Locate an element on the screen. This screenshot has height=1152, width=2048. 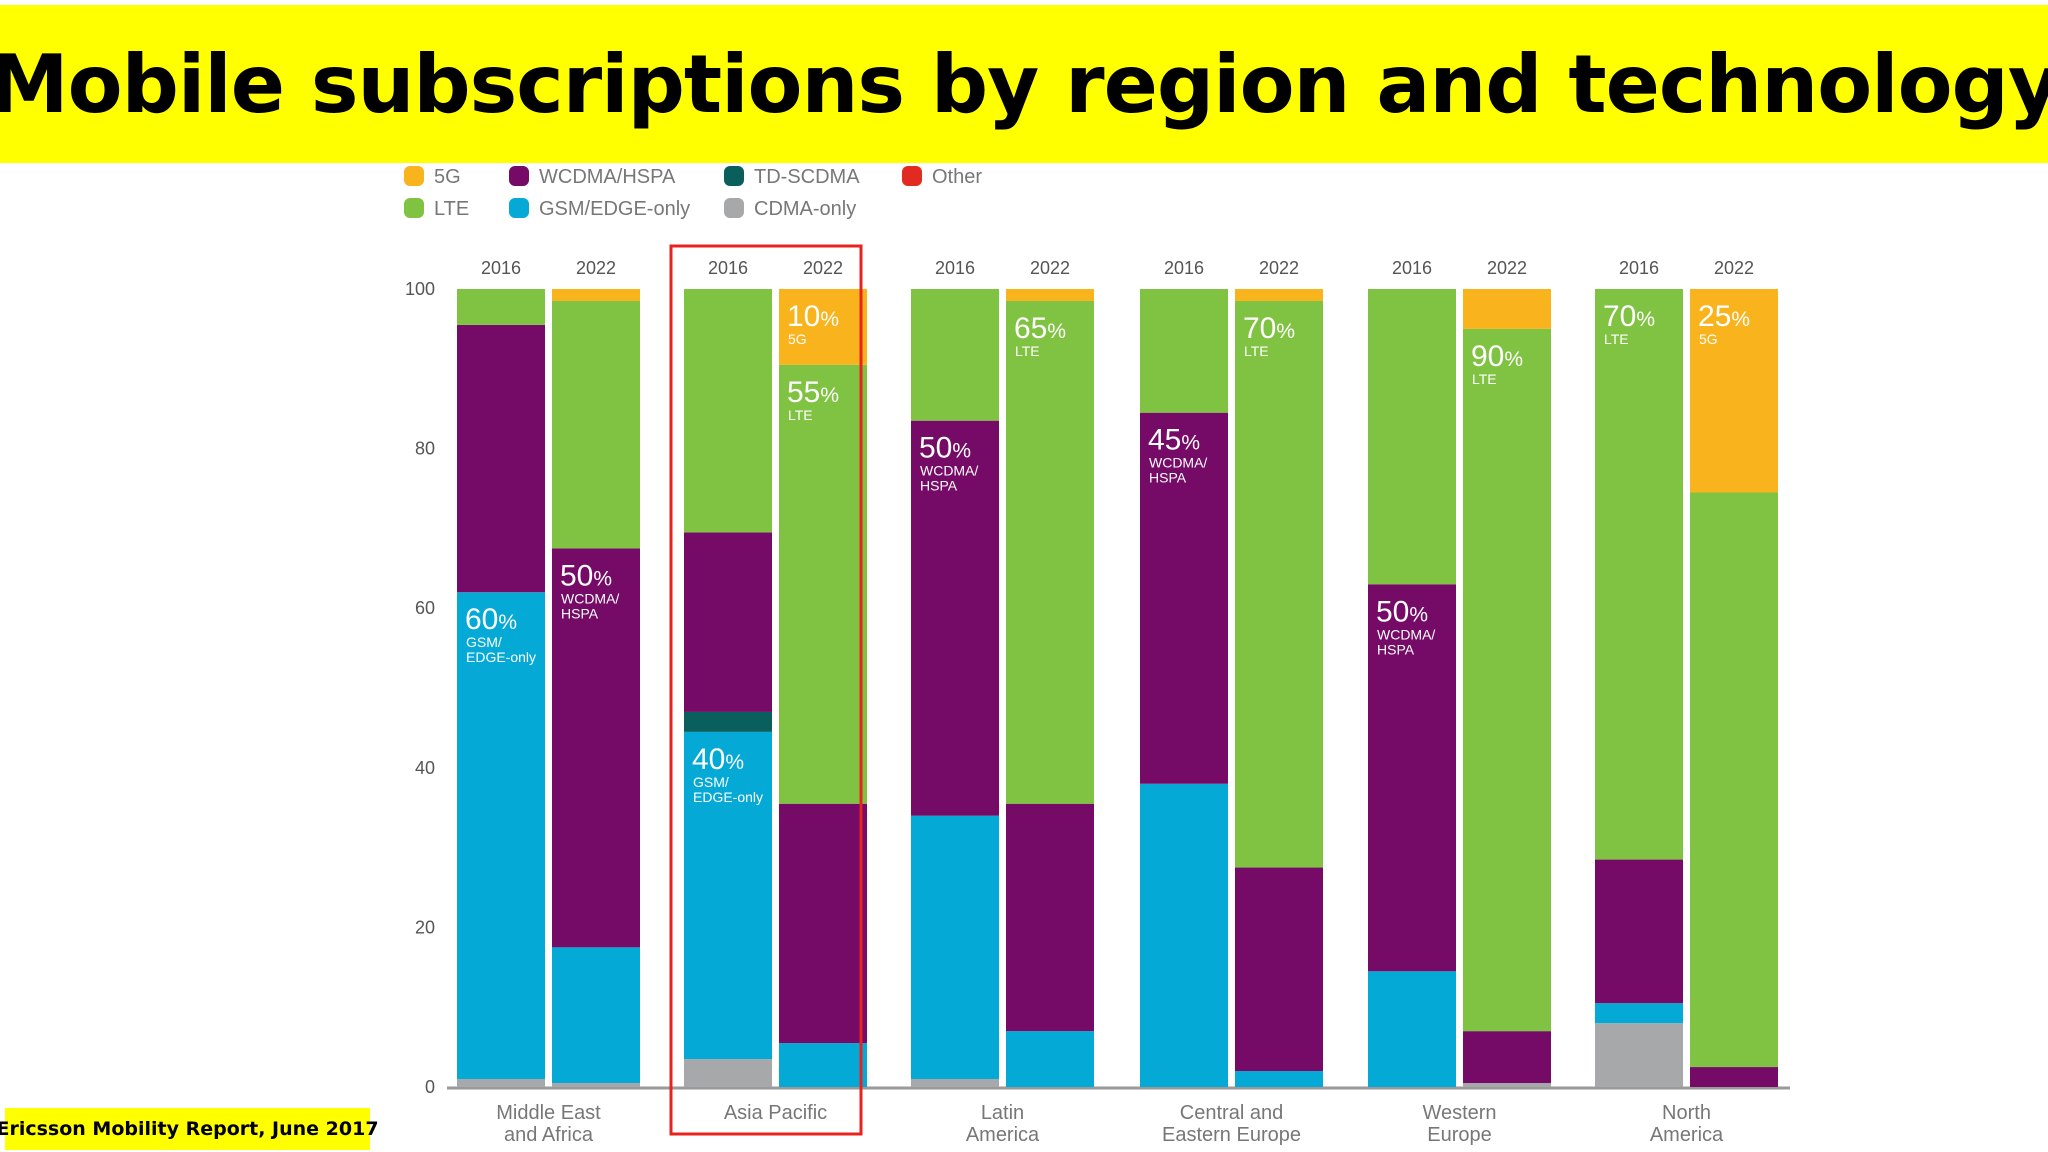
bar-central-and-eastern-europe-2022 is located at coordinates (1279, 688).